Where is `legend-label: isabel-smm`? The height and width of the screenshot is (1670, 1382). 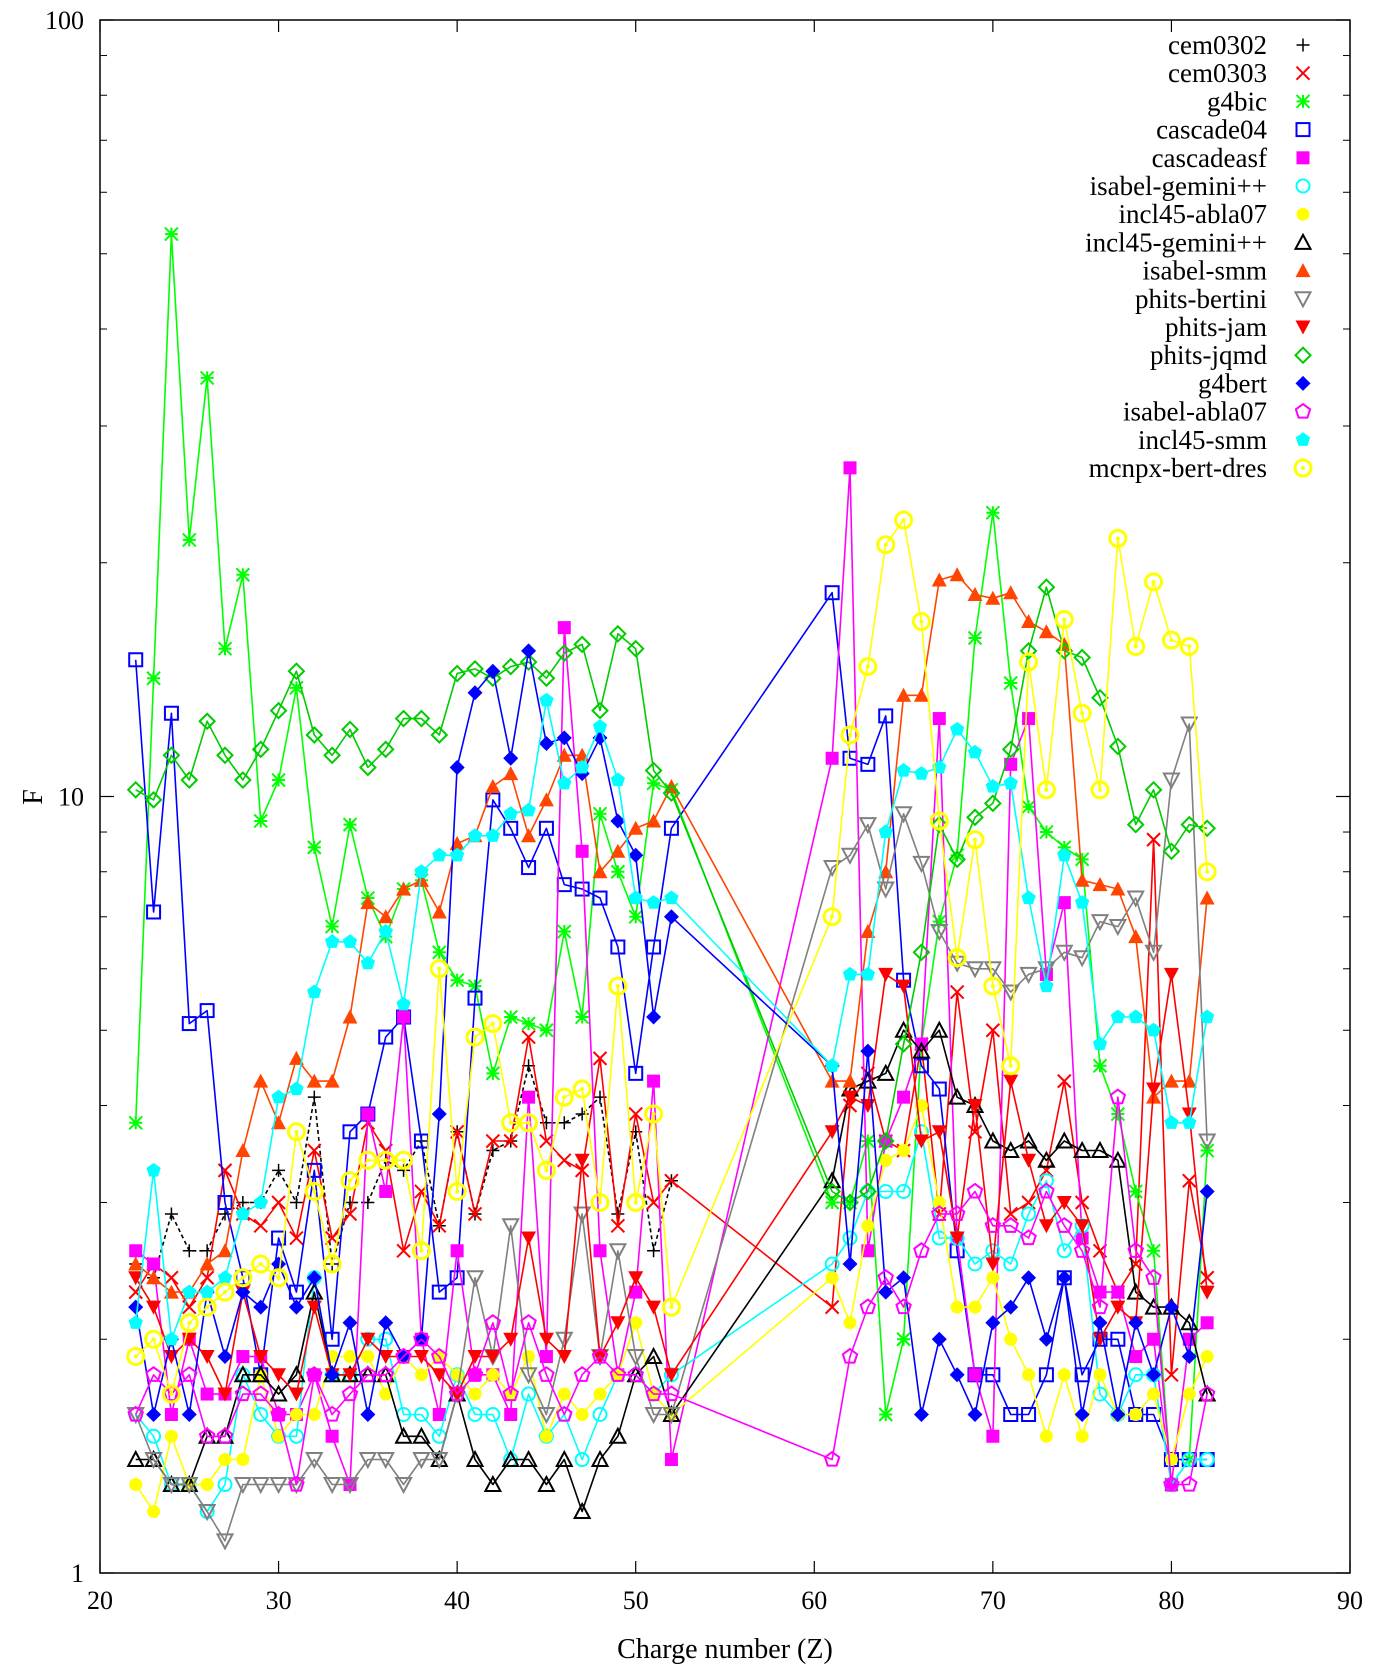 legend-label: isabel-smm is located at coordinates (1205, 271).